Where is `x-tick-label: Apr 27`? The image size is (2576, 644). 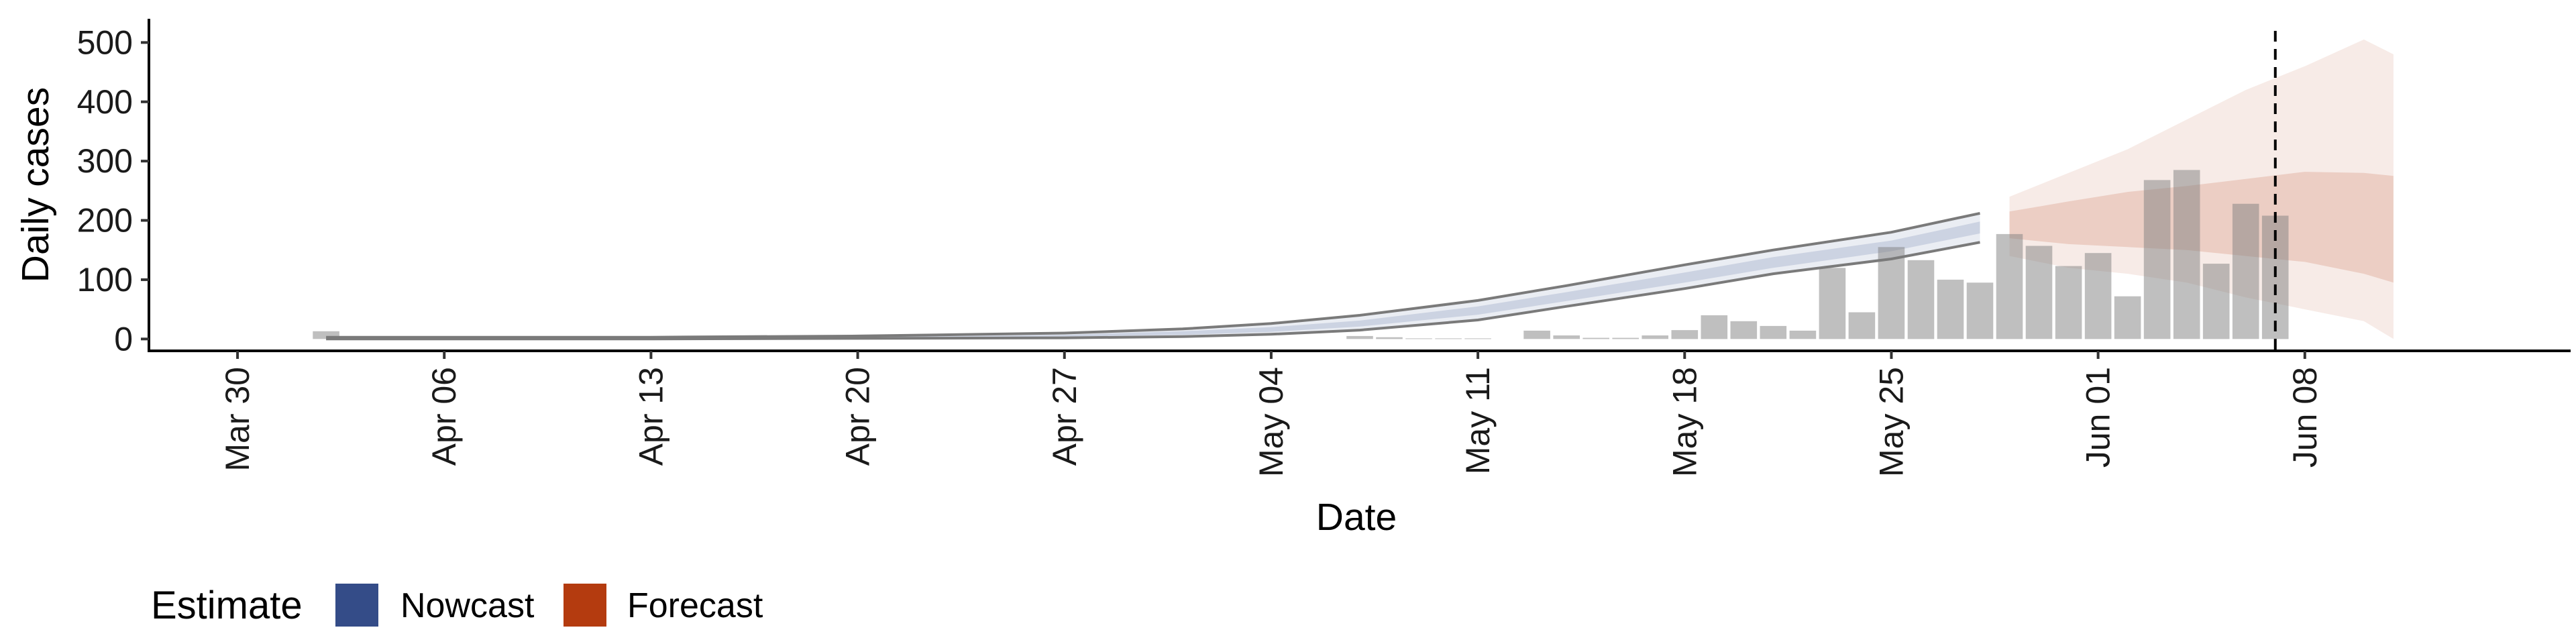
x-tick-label: Apr 27 is located at coordinates (1064, 416).